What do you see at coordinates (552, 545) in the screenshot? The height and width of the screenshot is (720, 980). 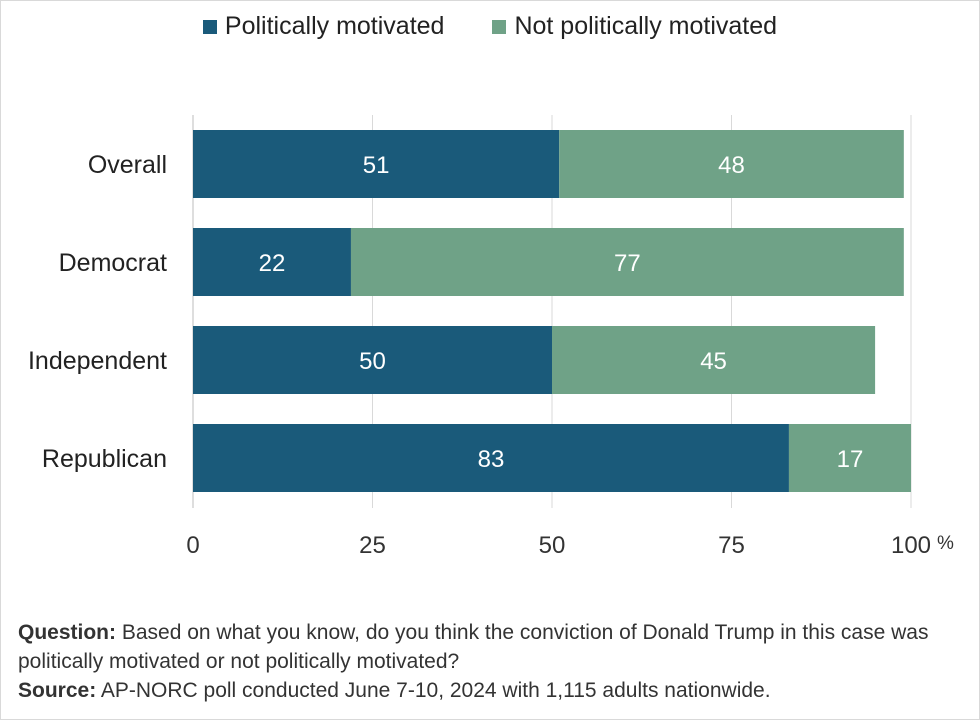 I see `x-tick-label: 50` at bounding box center [552, 545].